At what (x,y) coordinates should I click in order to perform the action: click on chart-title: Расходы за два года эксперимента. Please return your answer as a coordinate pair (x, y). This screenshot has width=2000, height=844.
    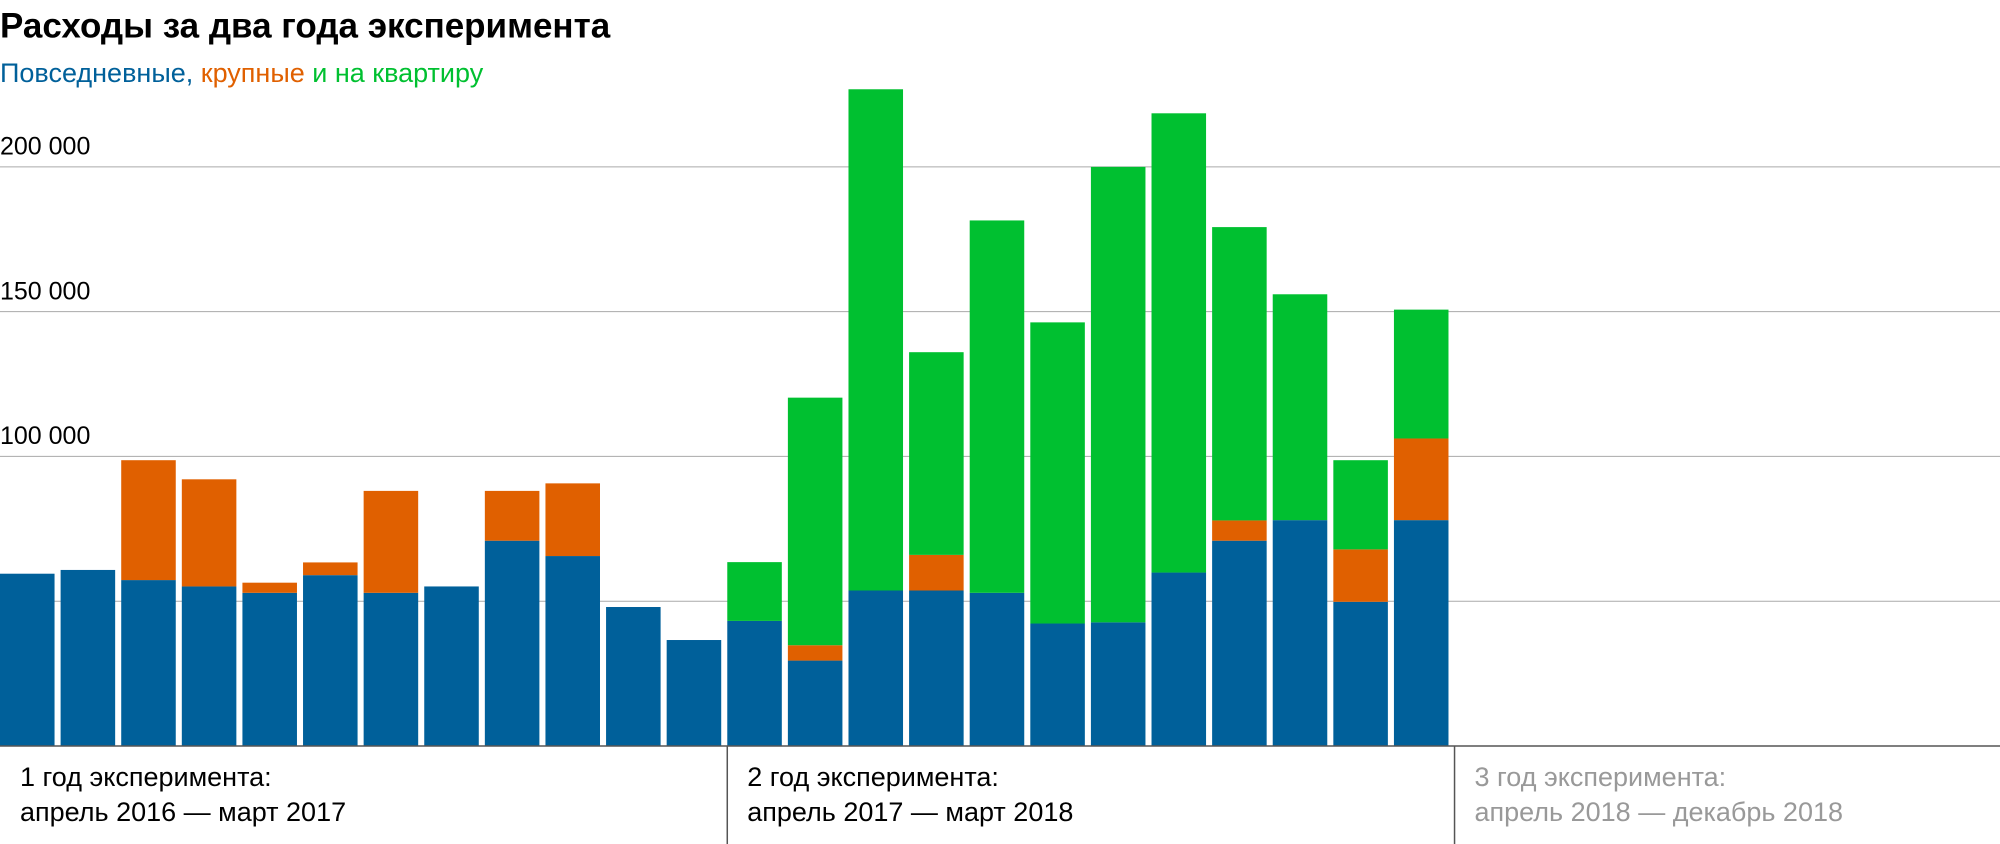
    Looking at the image, I should click on (305, 25).